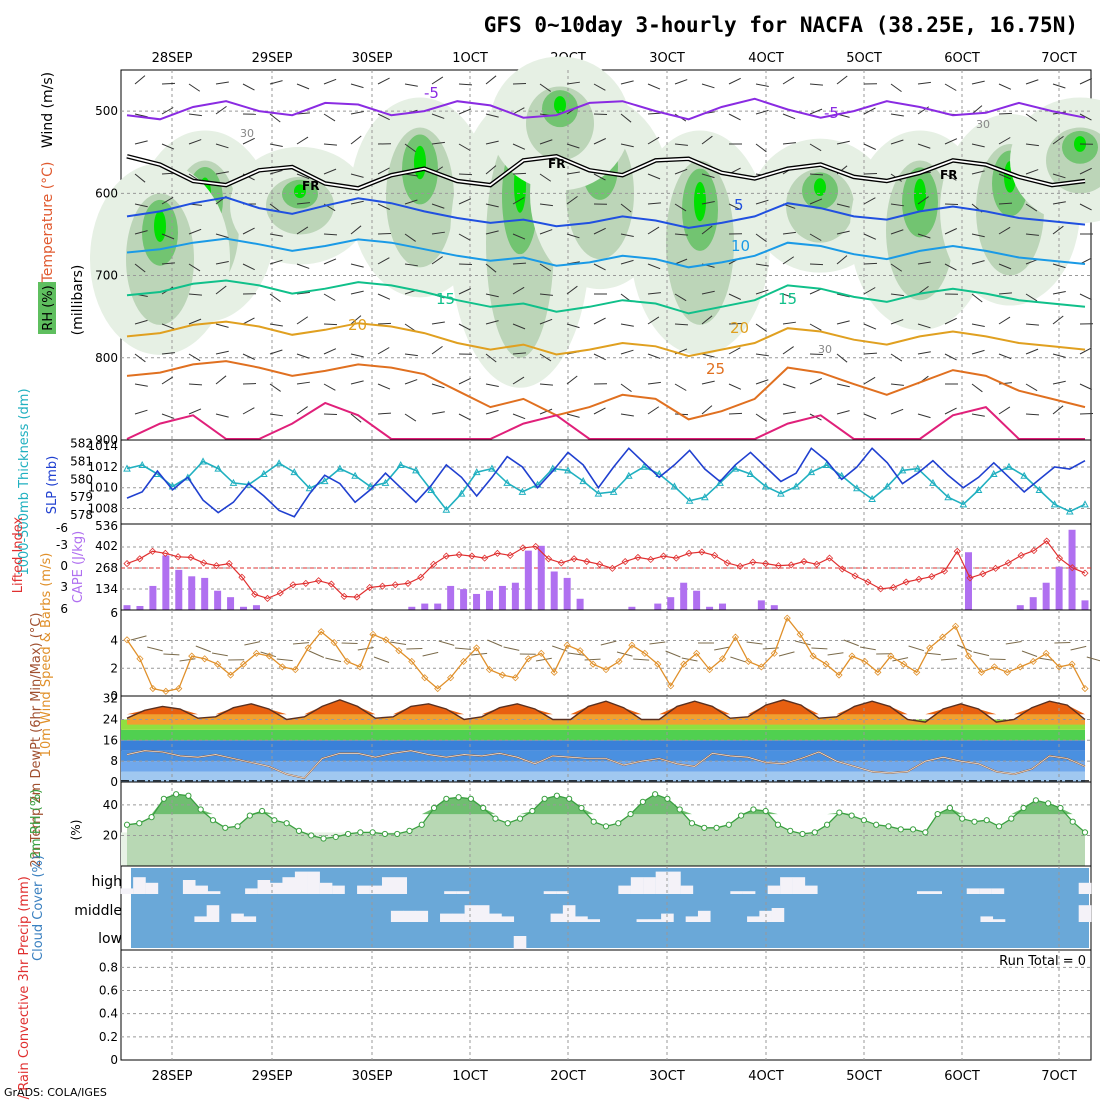 The width and height of the screenshot is (1100, 1100). I want to click on top-date-label: 4OCT, so click(766, 58).